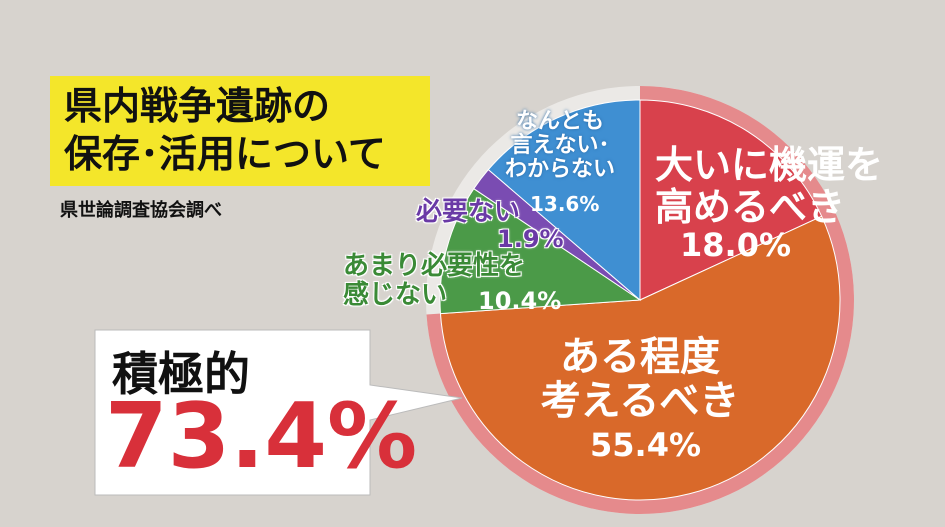 This screenshot has height=527, width=945. What do you see at coordinates (530, 239) in the screenshot?
I see `value-label: 1.9%` at bounding box center [530, 239].